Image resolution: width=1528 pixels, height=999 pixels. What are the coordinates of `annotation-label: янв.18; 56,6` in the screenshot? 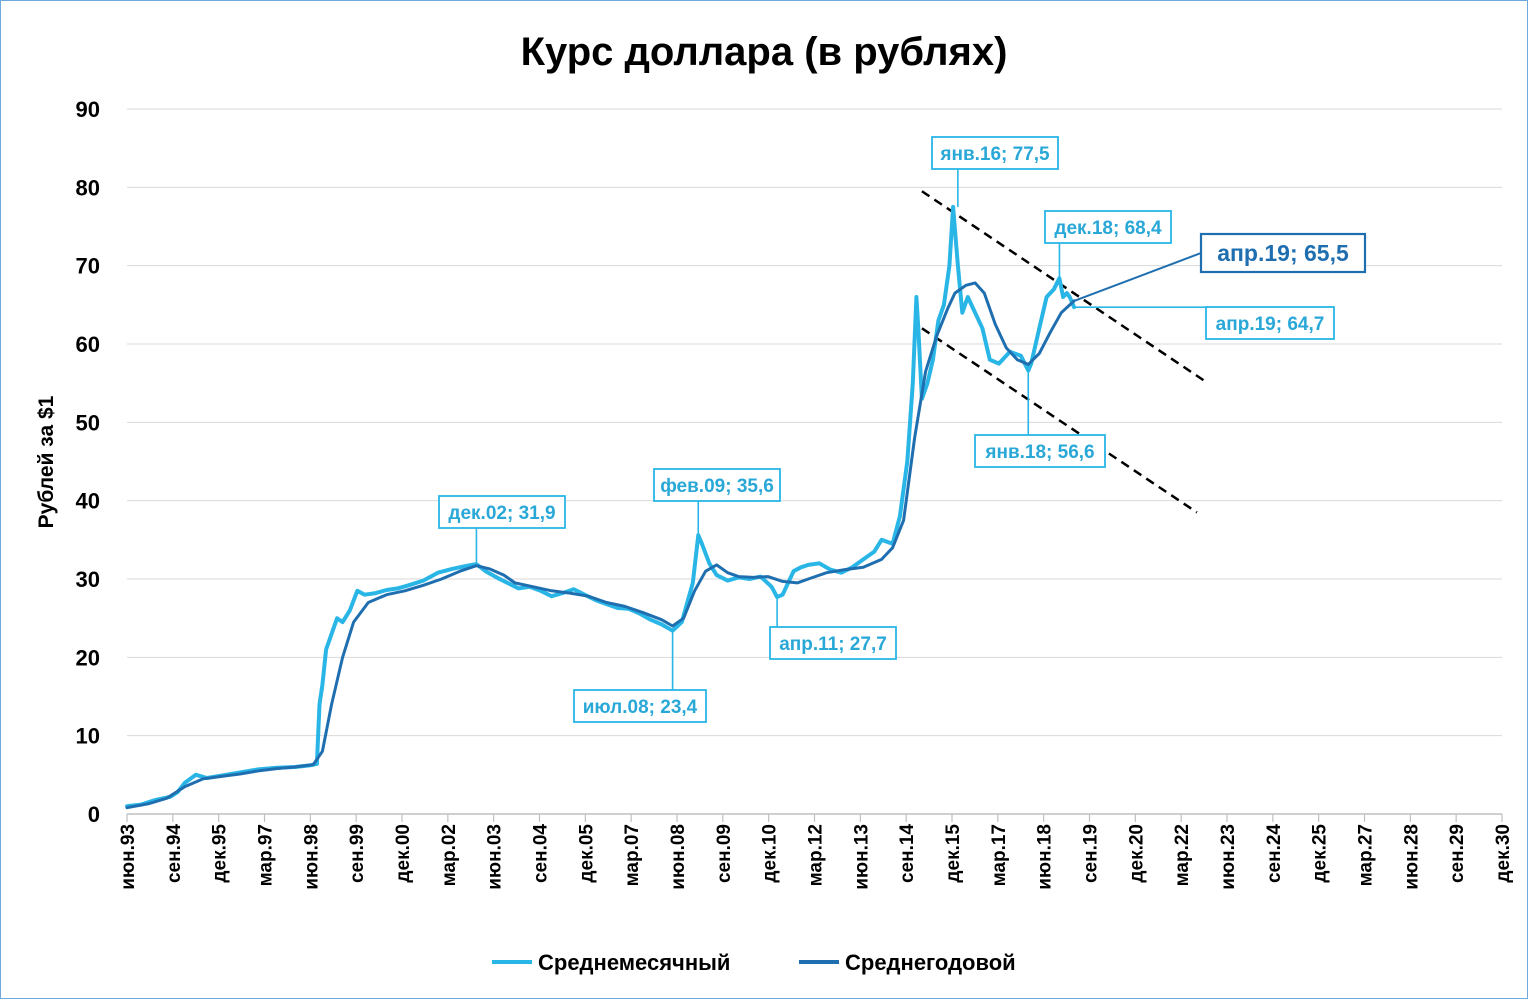 It's located at (1039, 452).